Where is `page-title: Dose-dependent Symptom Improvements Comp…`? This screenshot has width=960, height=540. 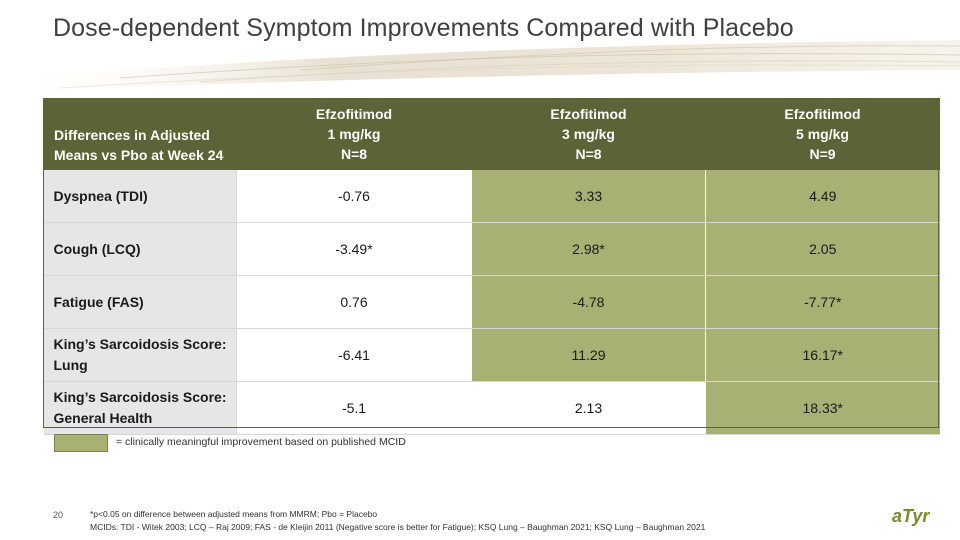 page-title: Dose-dependent Symptom Improvements Comp… is located at coordinates (423, 28).